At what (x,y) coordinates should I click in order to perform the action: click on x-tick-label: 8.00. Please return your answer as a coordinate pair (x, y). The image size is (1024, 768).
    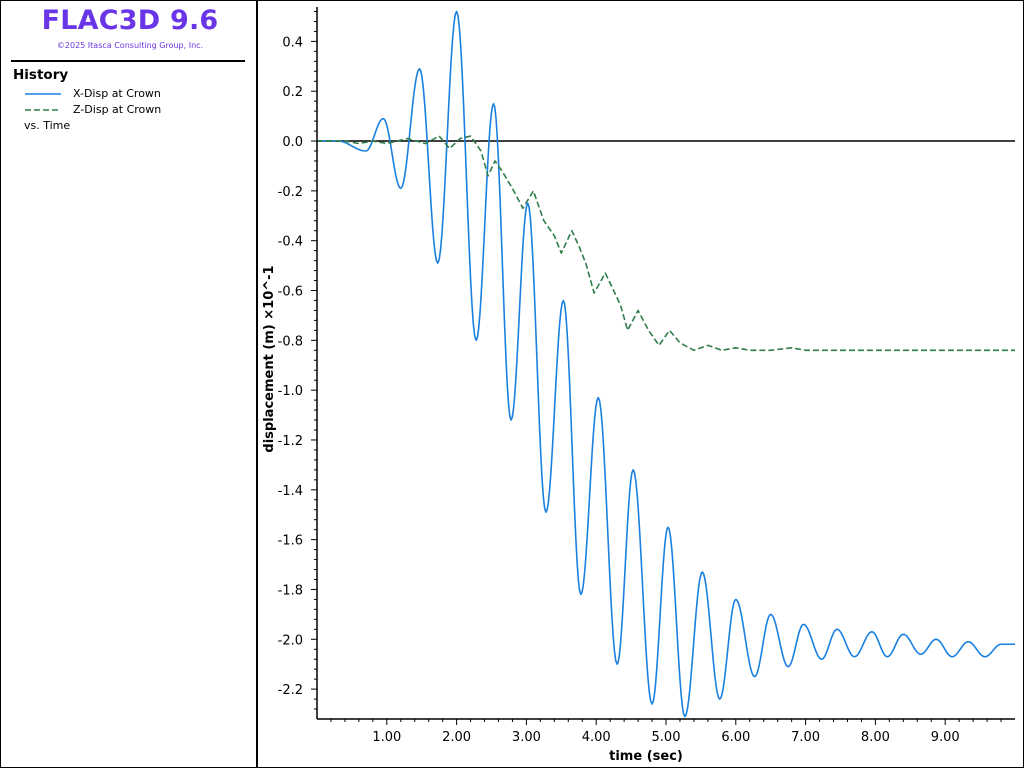
    Looking at the image, I should click on (875, 737).